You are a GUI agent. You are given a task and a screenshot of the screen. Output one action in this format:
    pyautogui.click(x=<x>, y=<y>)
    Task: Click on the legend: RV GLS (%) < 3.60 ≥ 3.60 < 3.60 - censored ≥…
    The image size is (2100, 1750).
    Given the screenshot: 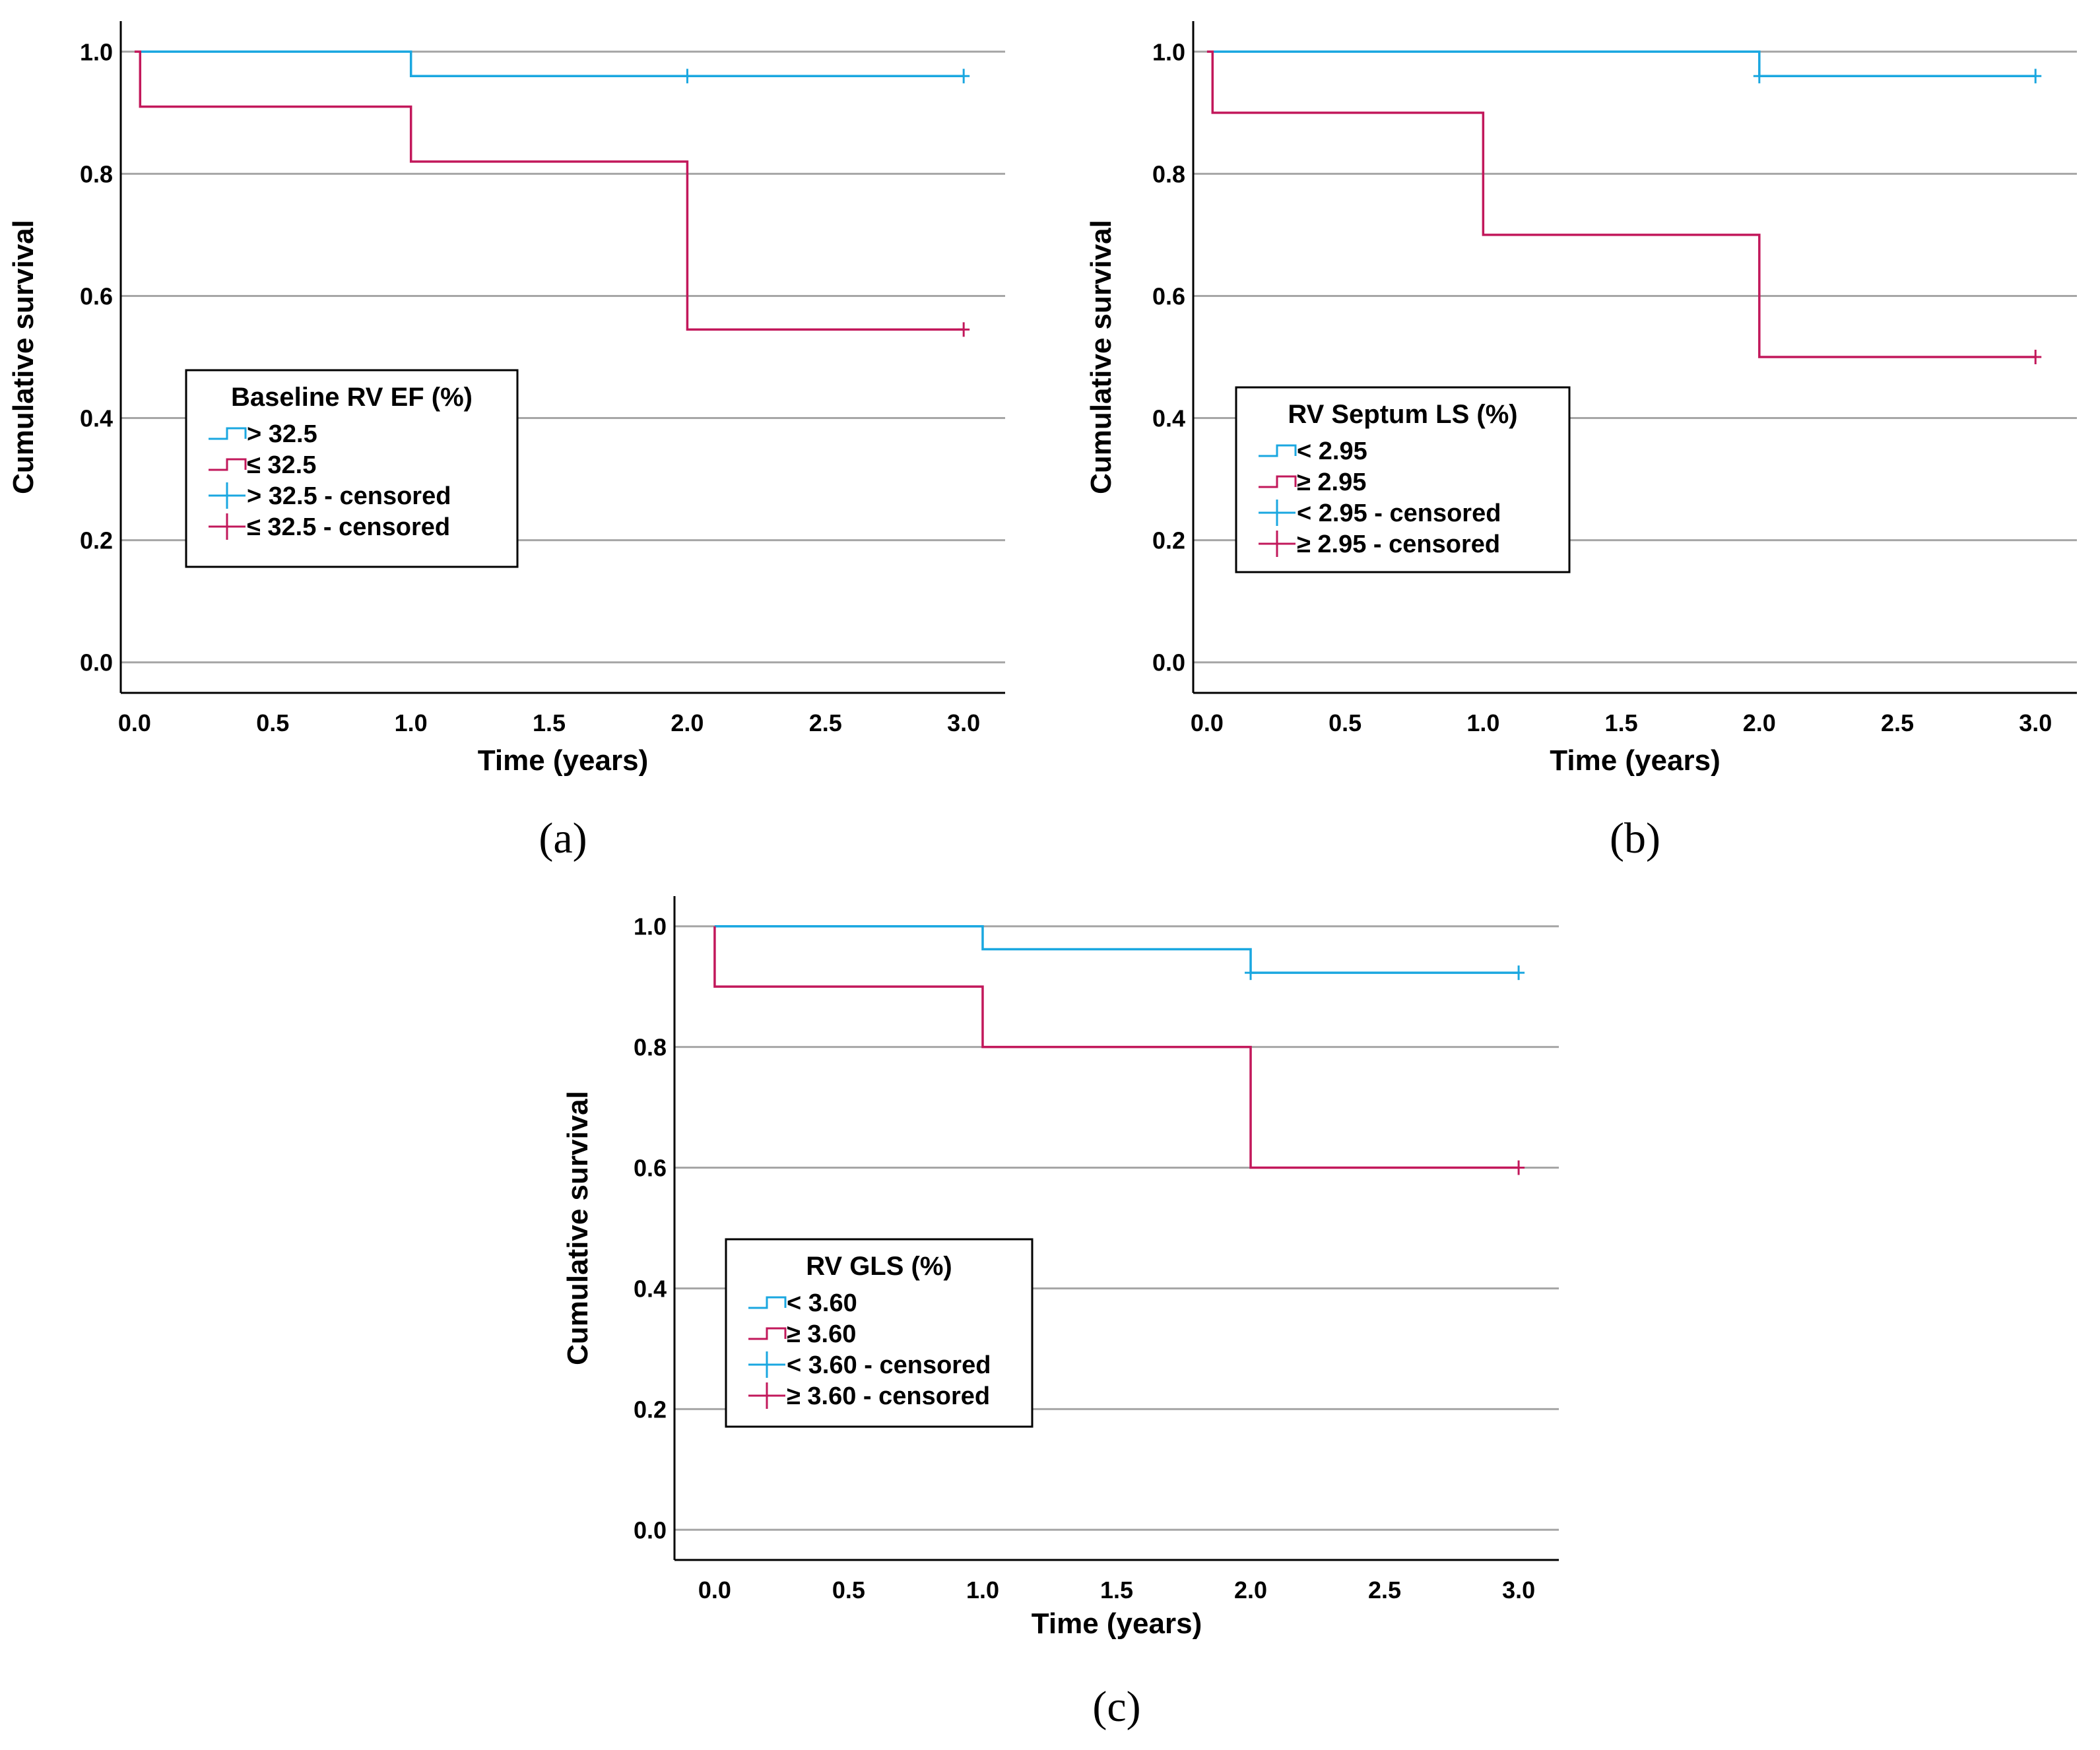 What is the action you would take?
    pyautogui.click(x=879, y=1333)
    